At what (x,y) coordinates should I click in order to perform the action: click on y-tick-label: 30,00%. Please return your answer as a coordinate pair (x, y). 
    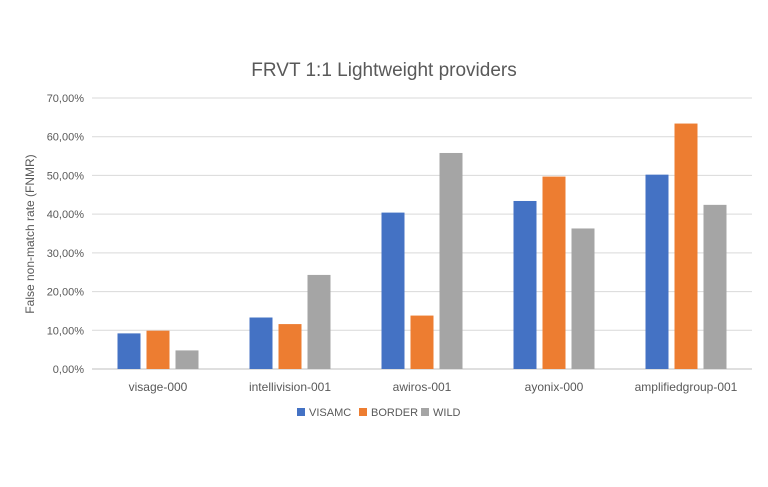
    Looking at the image, I should click on (66, 254).